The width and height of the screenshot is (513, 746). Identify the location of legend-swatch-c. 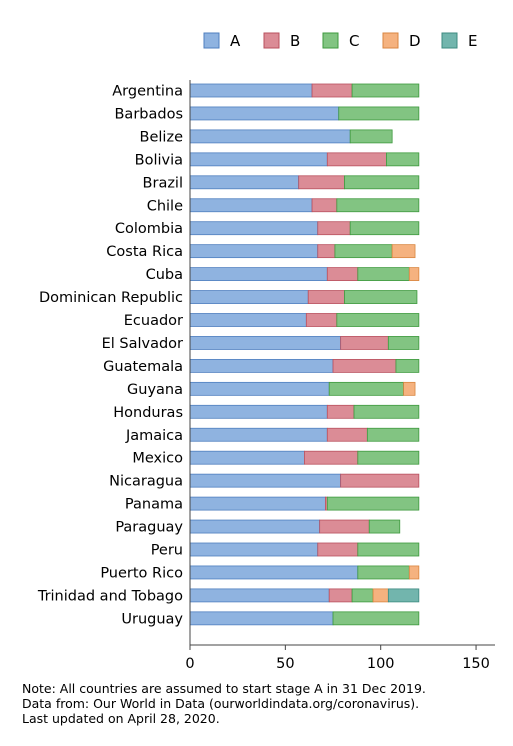
(330, 40).